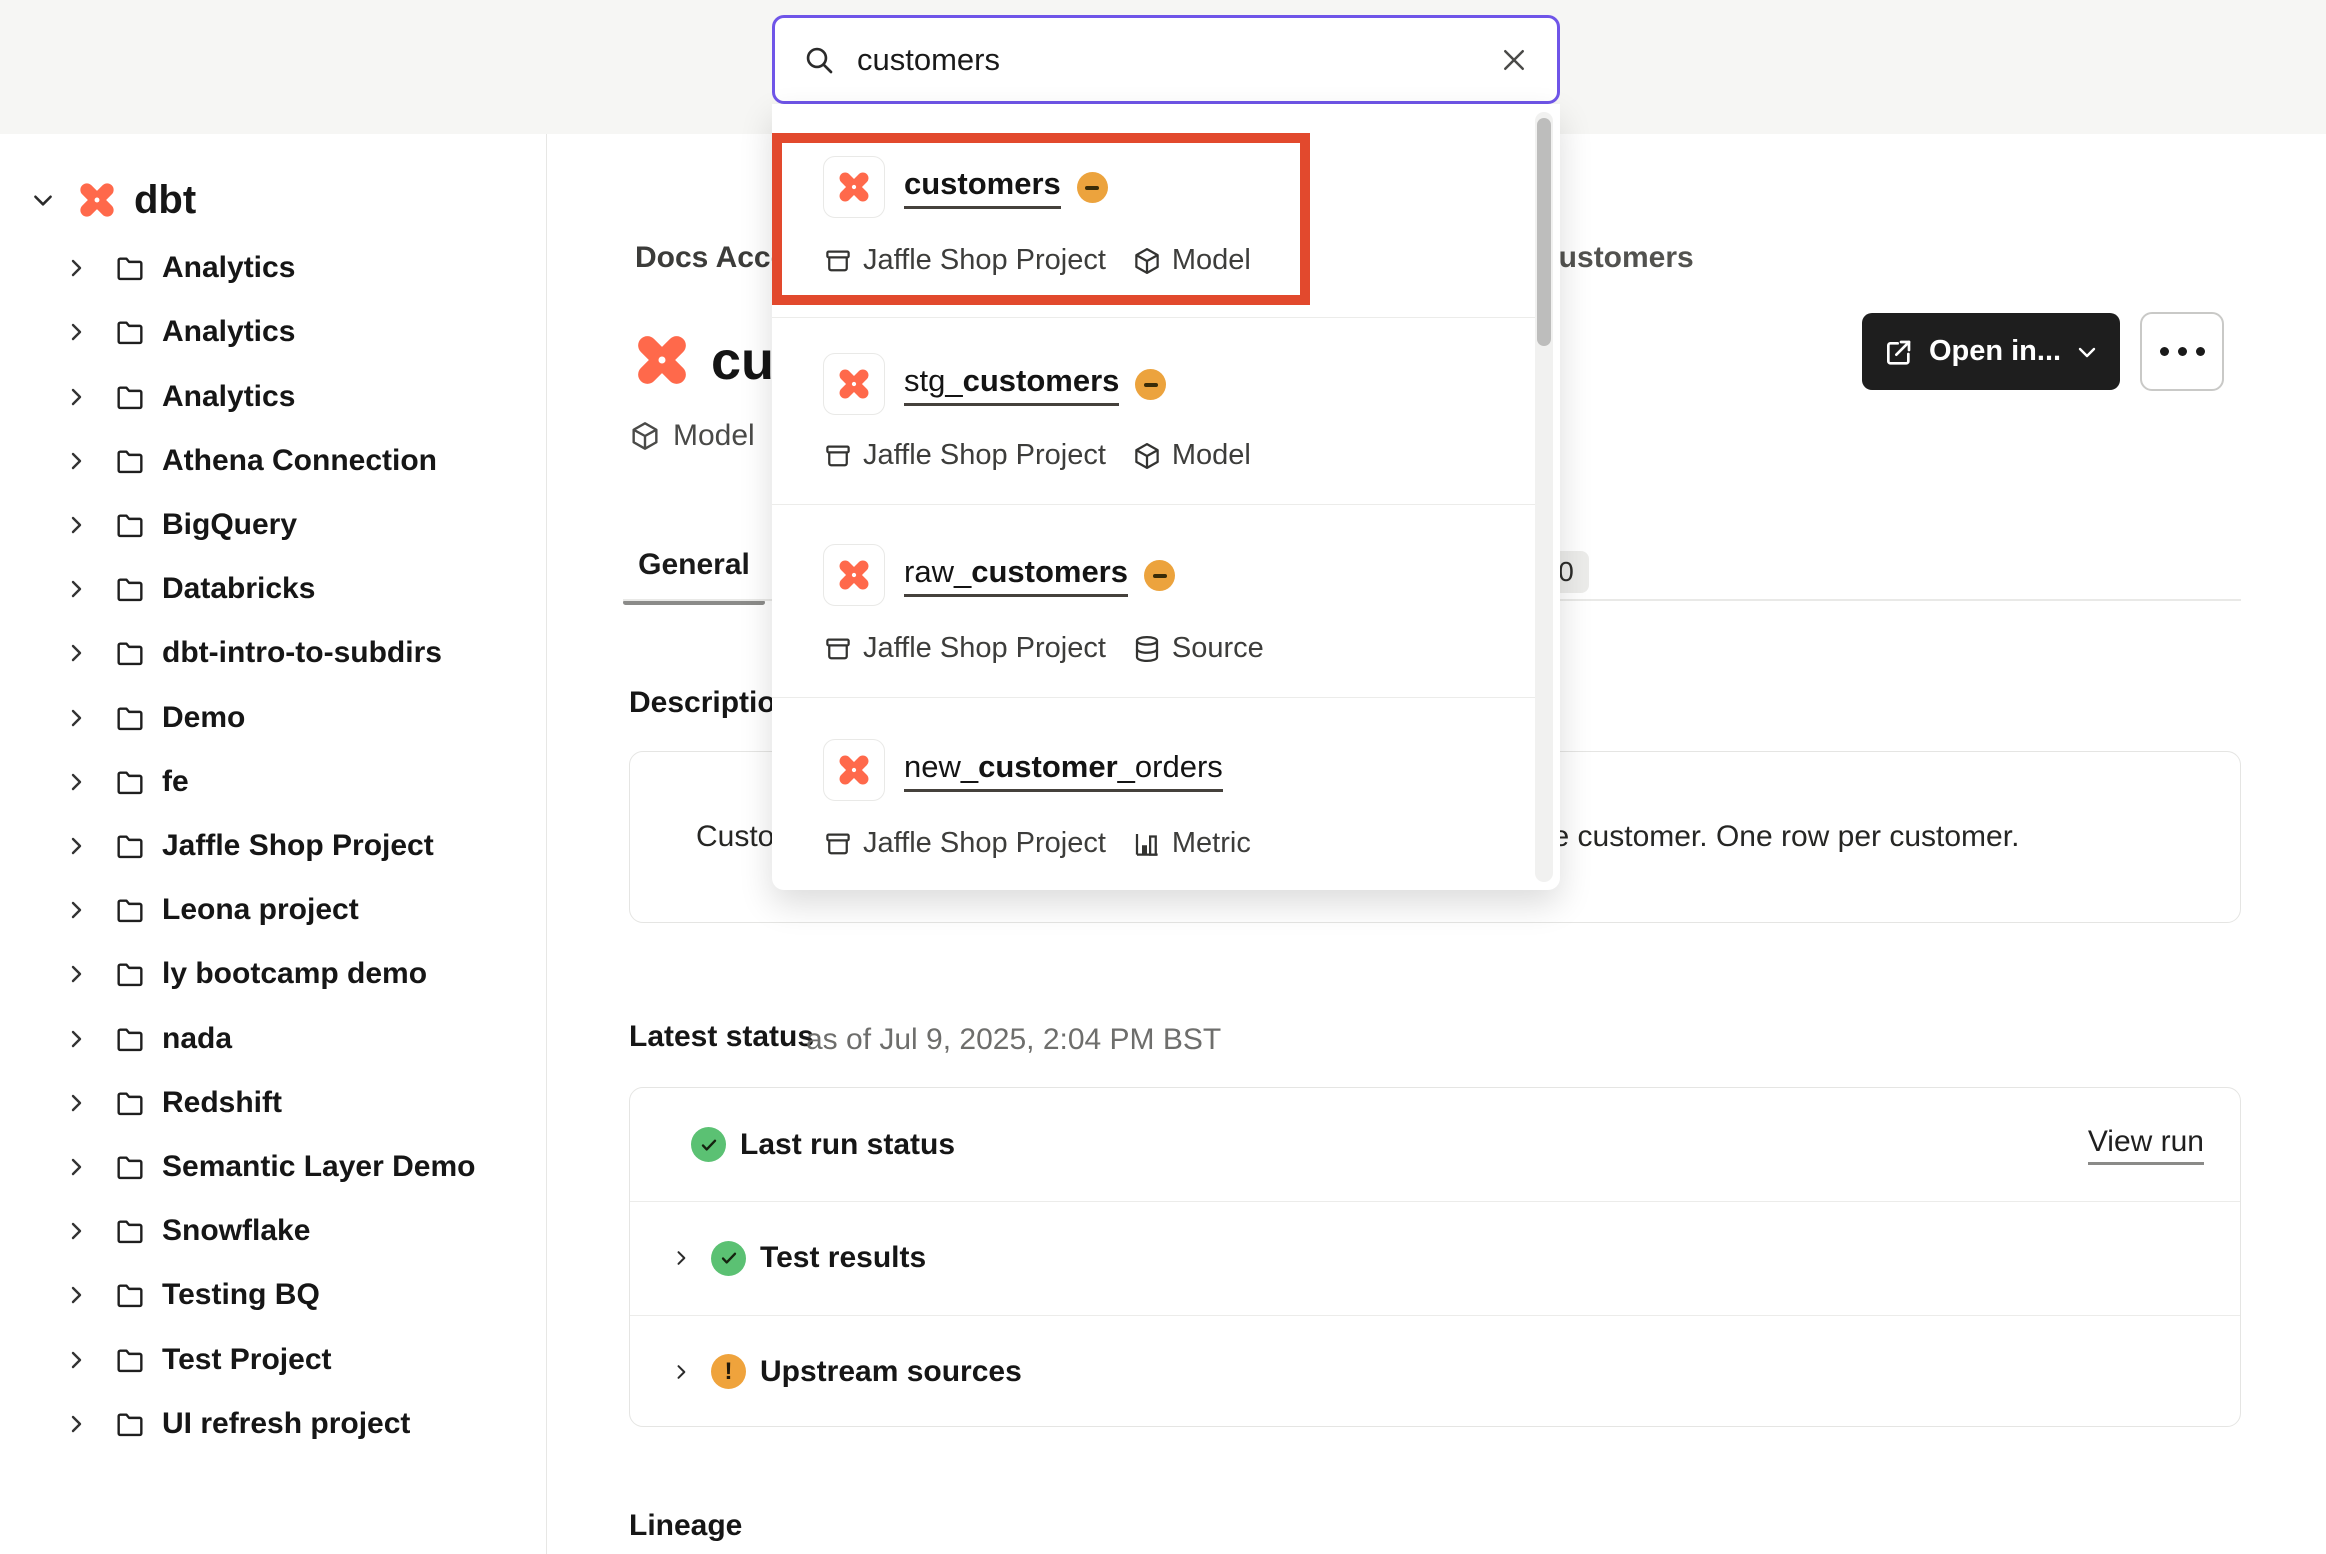 The image size is (2326, 1554). Describe the element at coordinates (273, 718) in the screenshot. I see `sidebar-item-demo: Demo` at that location.